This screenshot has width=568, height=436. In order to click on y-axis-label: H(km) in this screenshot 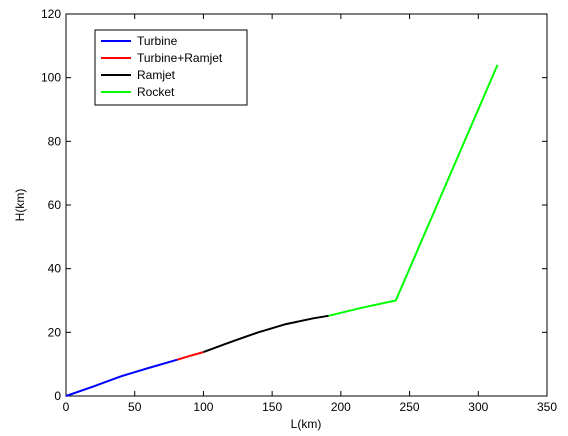, I will do `click(20, 205)`.